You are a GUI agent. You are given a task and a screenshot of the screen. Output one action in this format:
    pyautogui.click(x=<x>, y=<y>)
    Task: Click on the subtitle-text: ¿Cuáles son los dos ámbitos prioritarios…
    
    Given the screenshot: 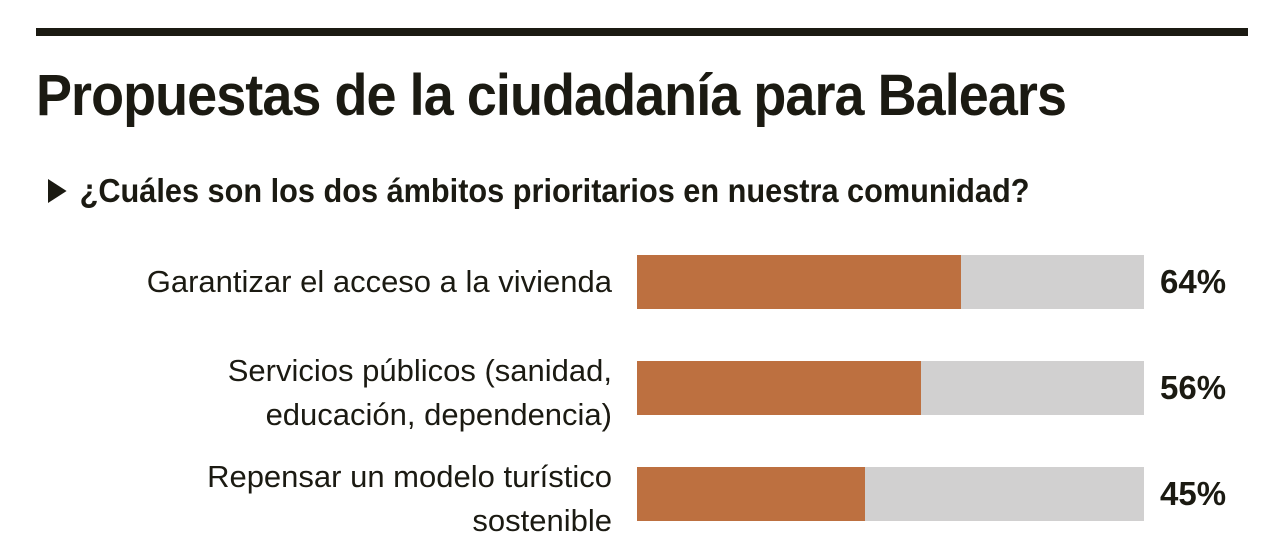 What is the action you would take?
    pyautogui.click(x=554, y=190)
    